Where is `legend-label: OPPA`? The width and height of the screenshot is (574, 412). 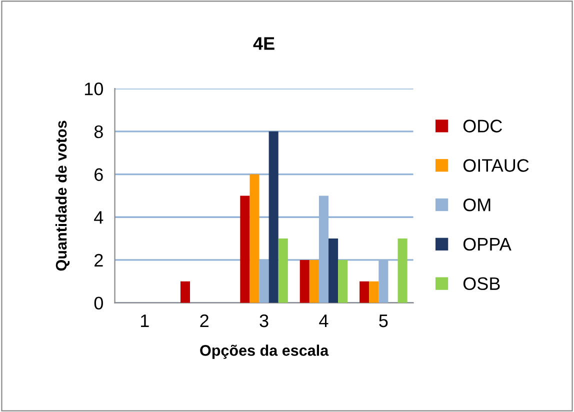
legend-label: OPPA is located at coordinates (487, 244).